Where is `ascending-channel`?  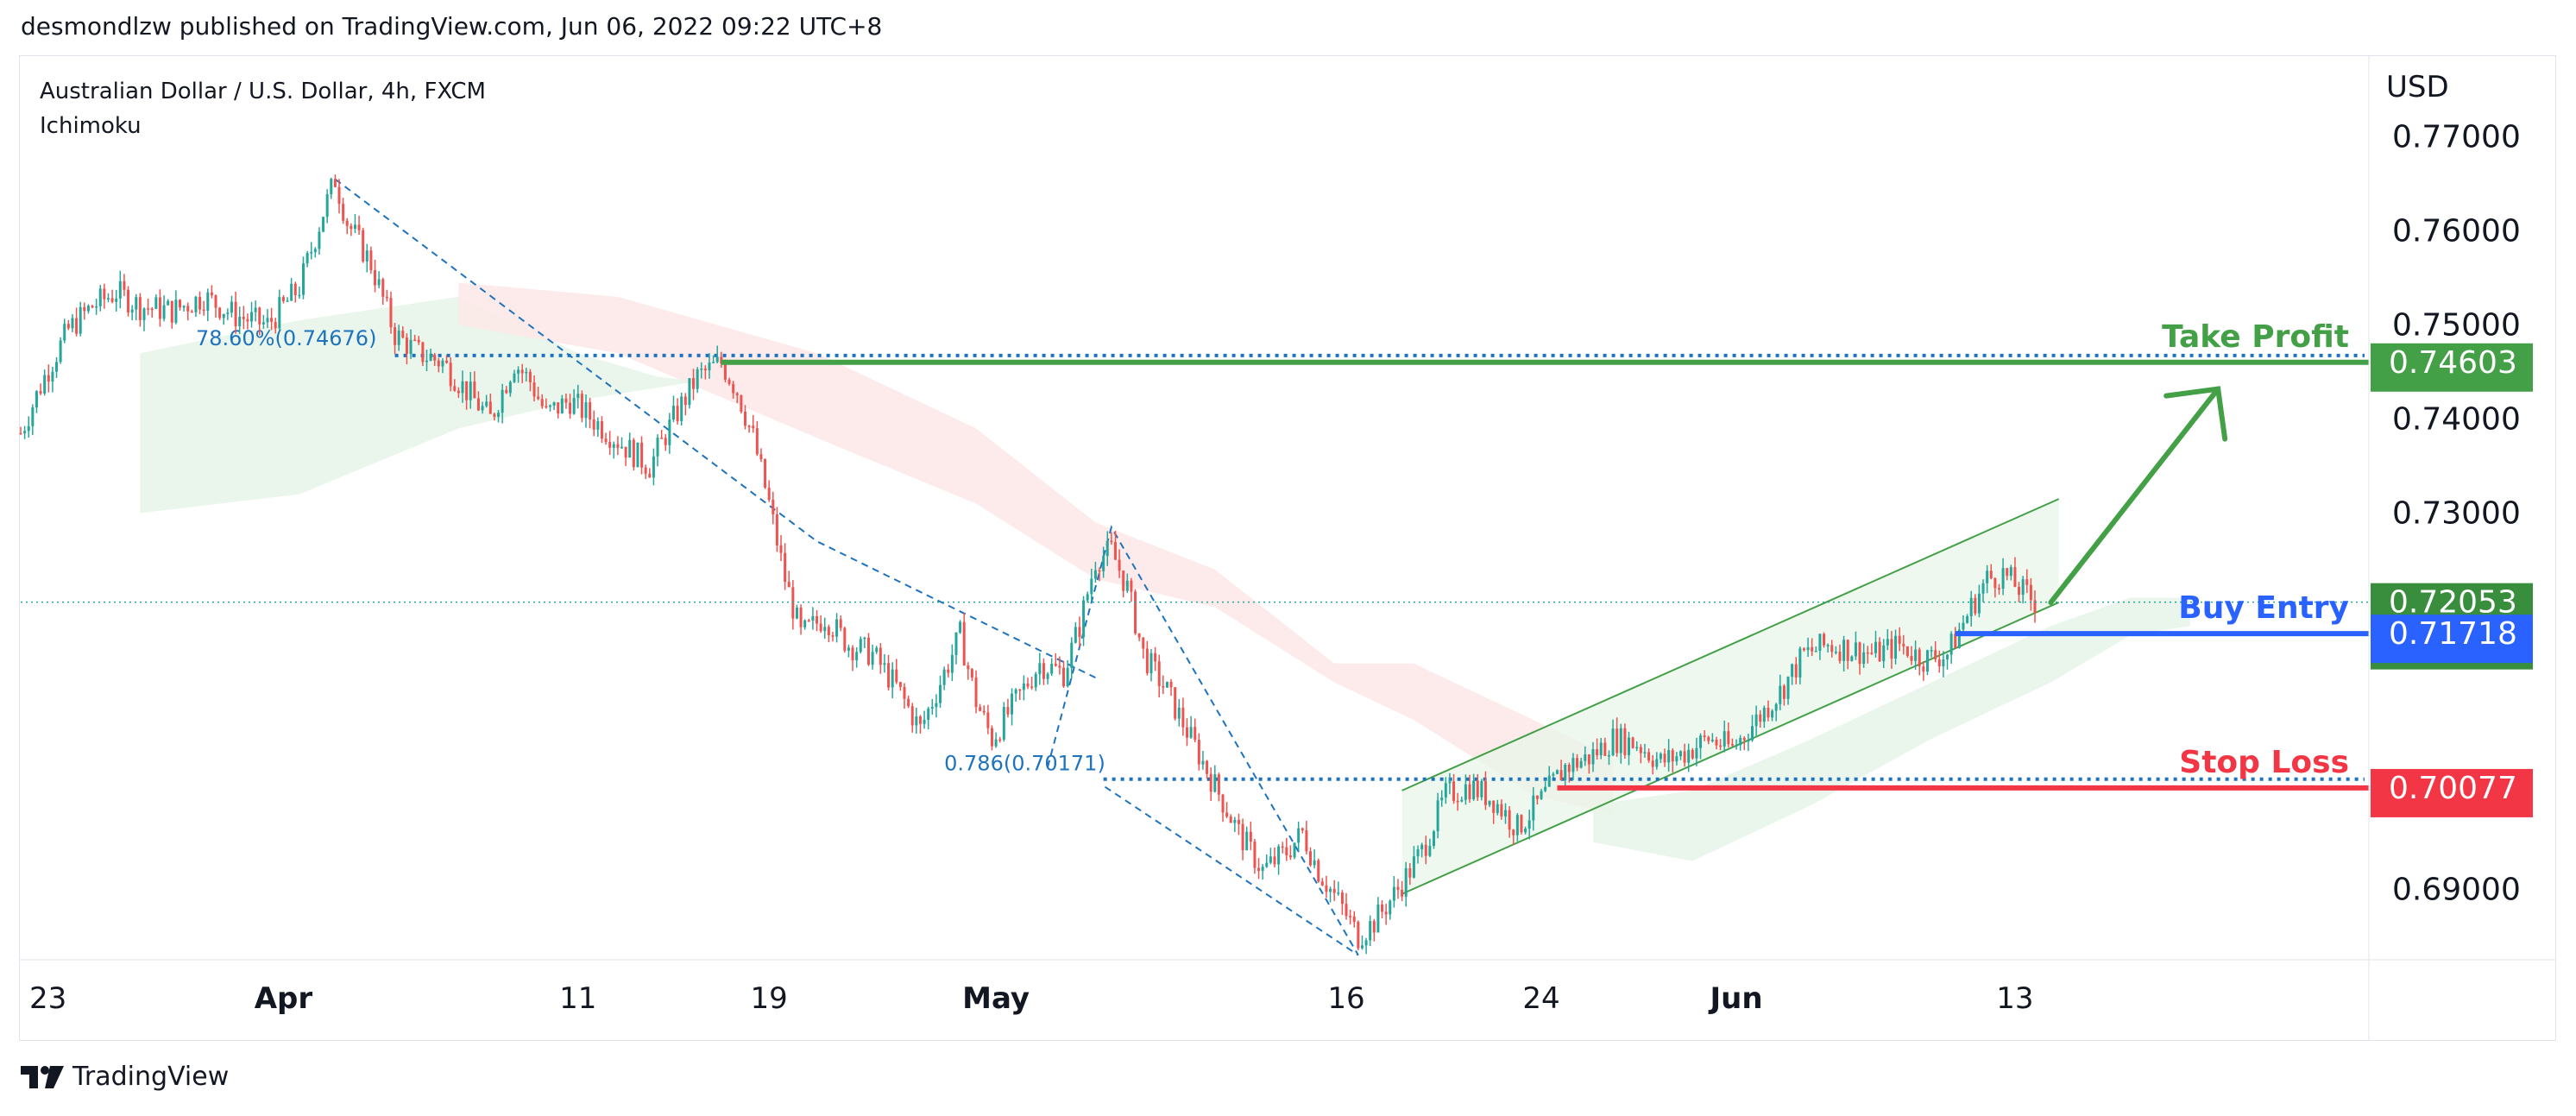 ascending-channel is located at coordinates (1731, 696).